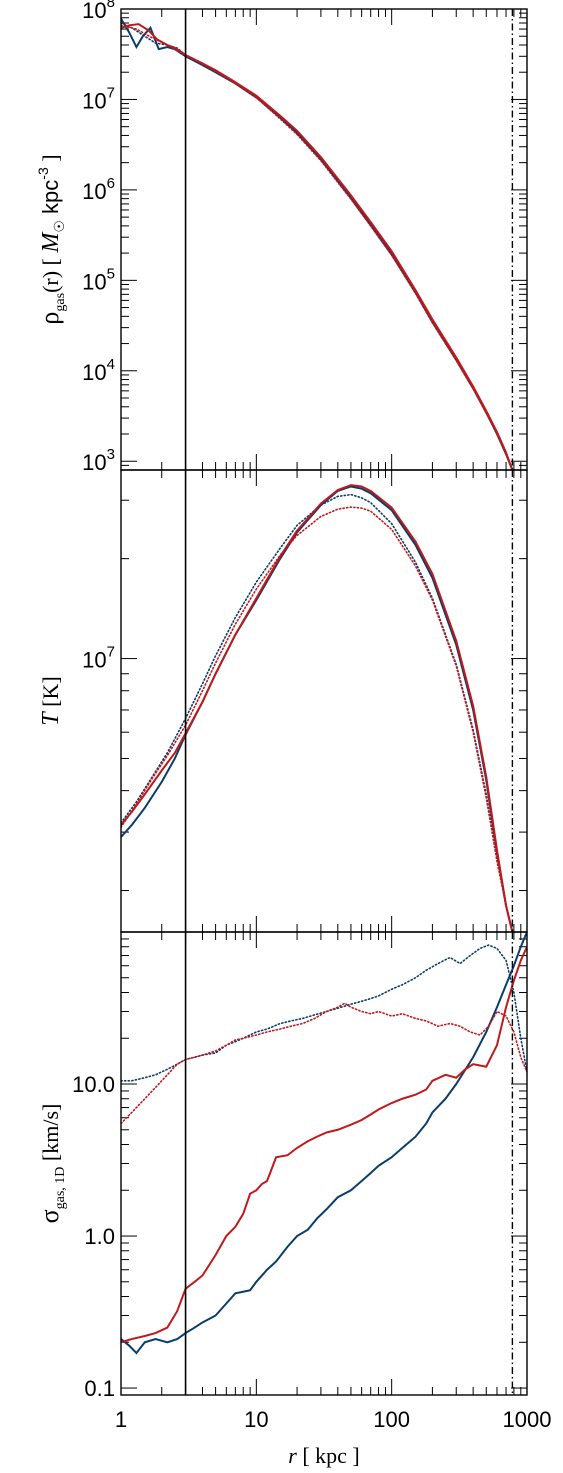 The width and height of the screenshot is (563, 1473). I want to click on y-tick-label: 108, so click(98, 11).